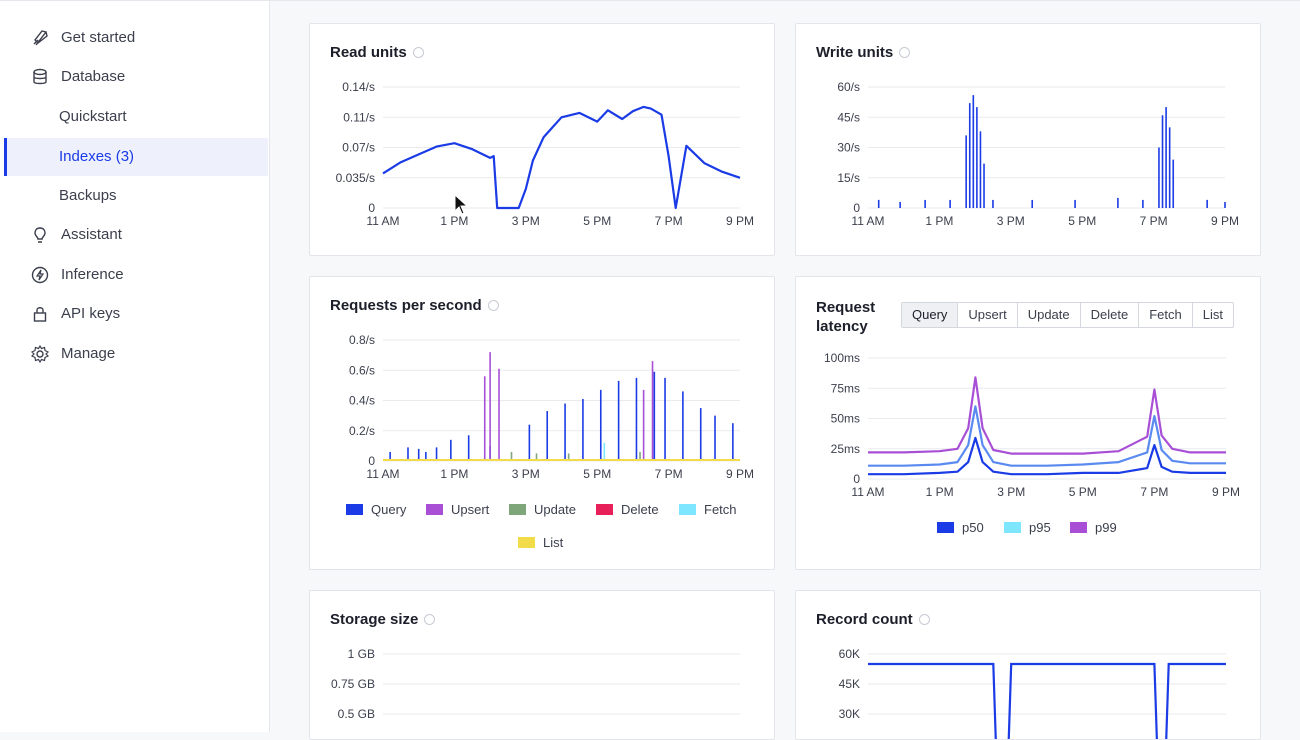 The height and width of the screenshot is (740, 1300). I want to click on sidebar-item-label: Inference, so click(92, 274).